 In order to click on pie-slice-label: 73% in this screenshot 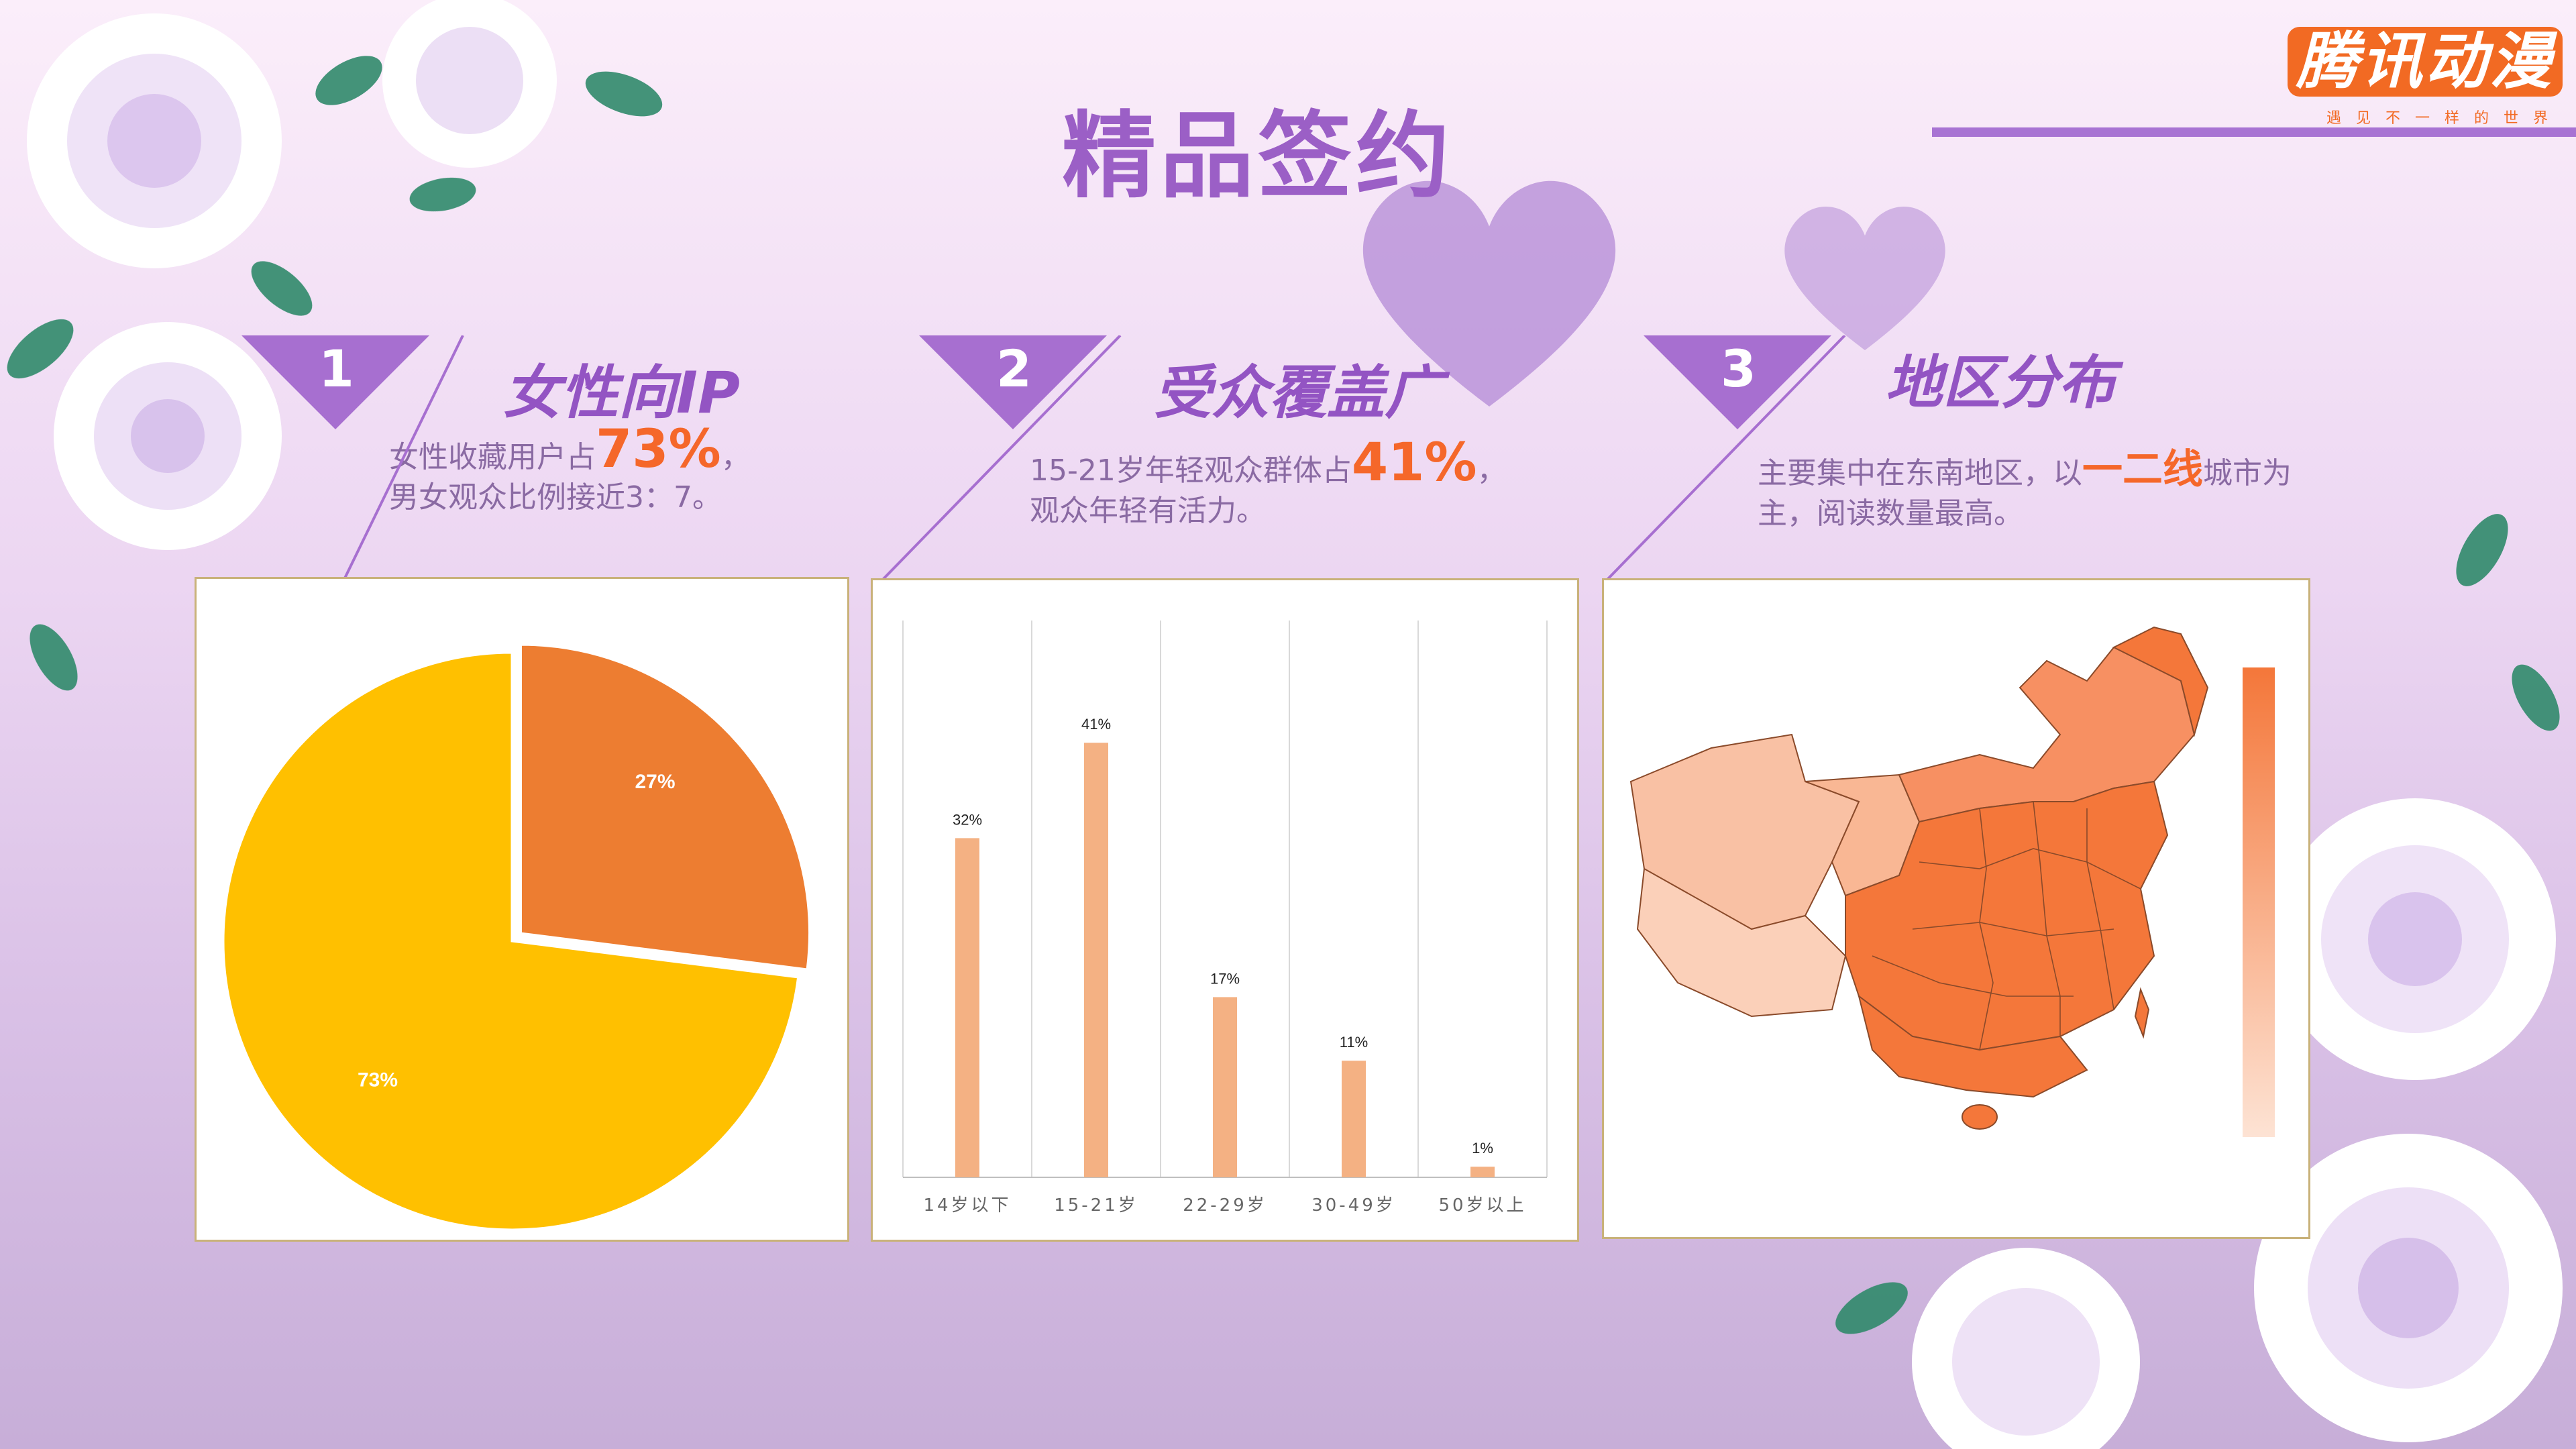, I will do `click(378, 1080)`.